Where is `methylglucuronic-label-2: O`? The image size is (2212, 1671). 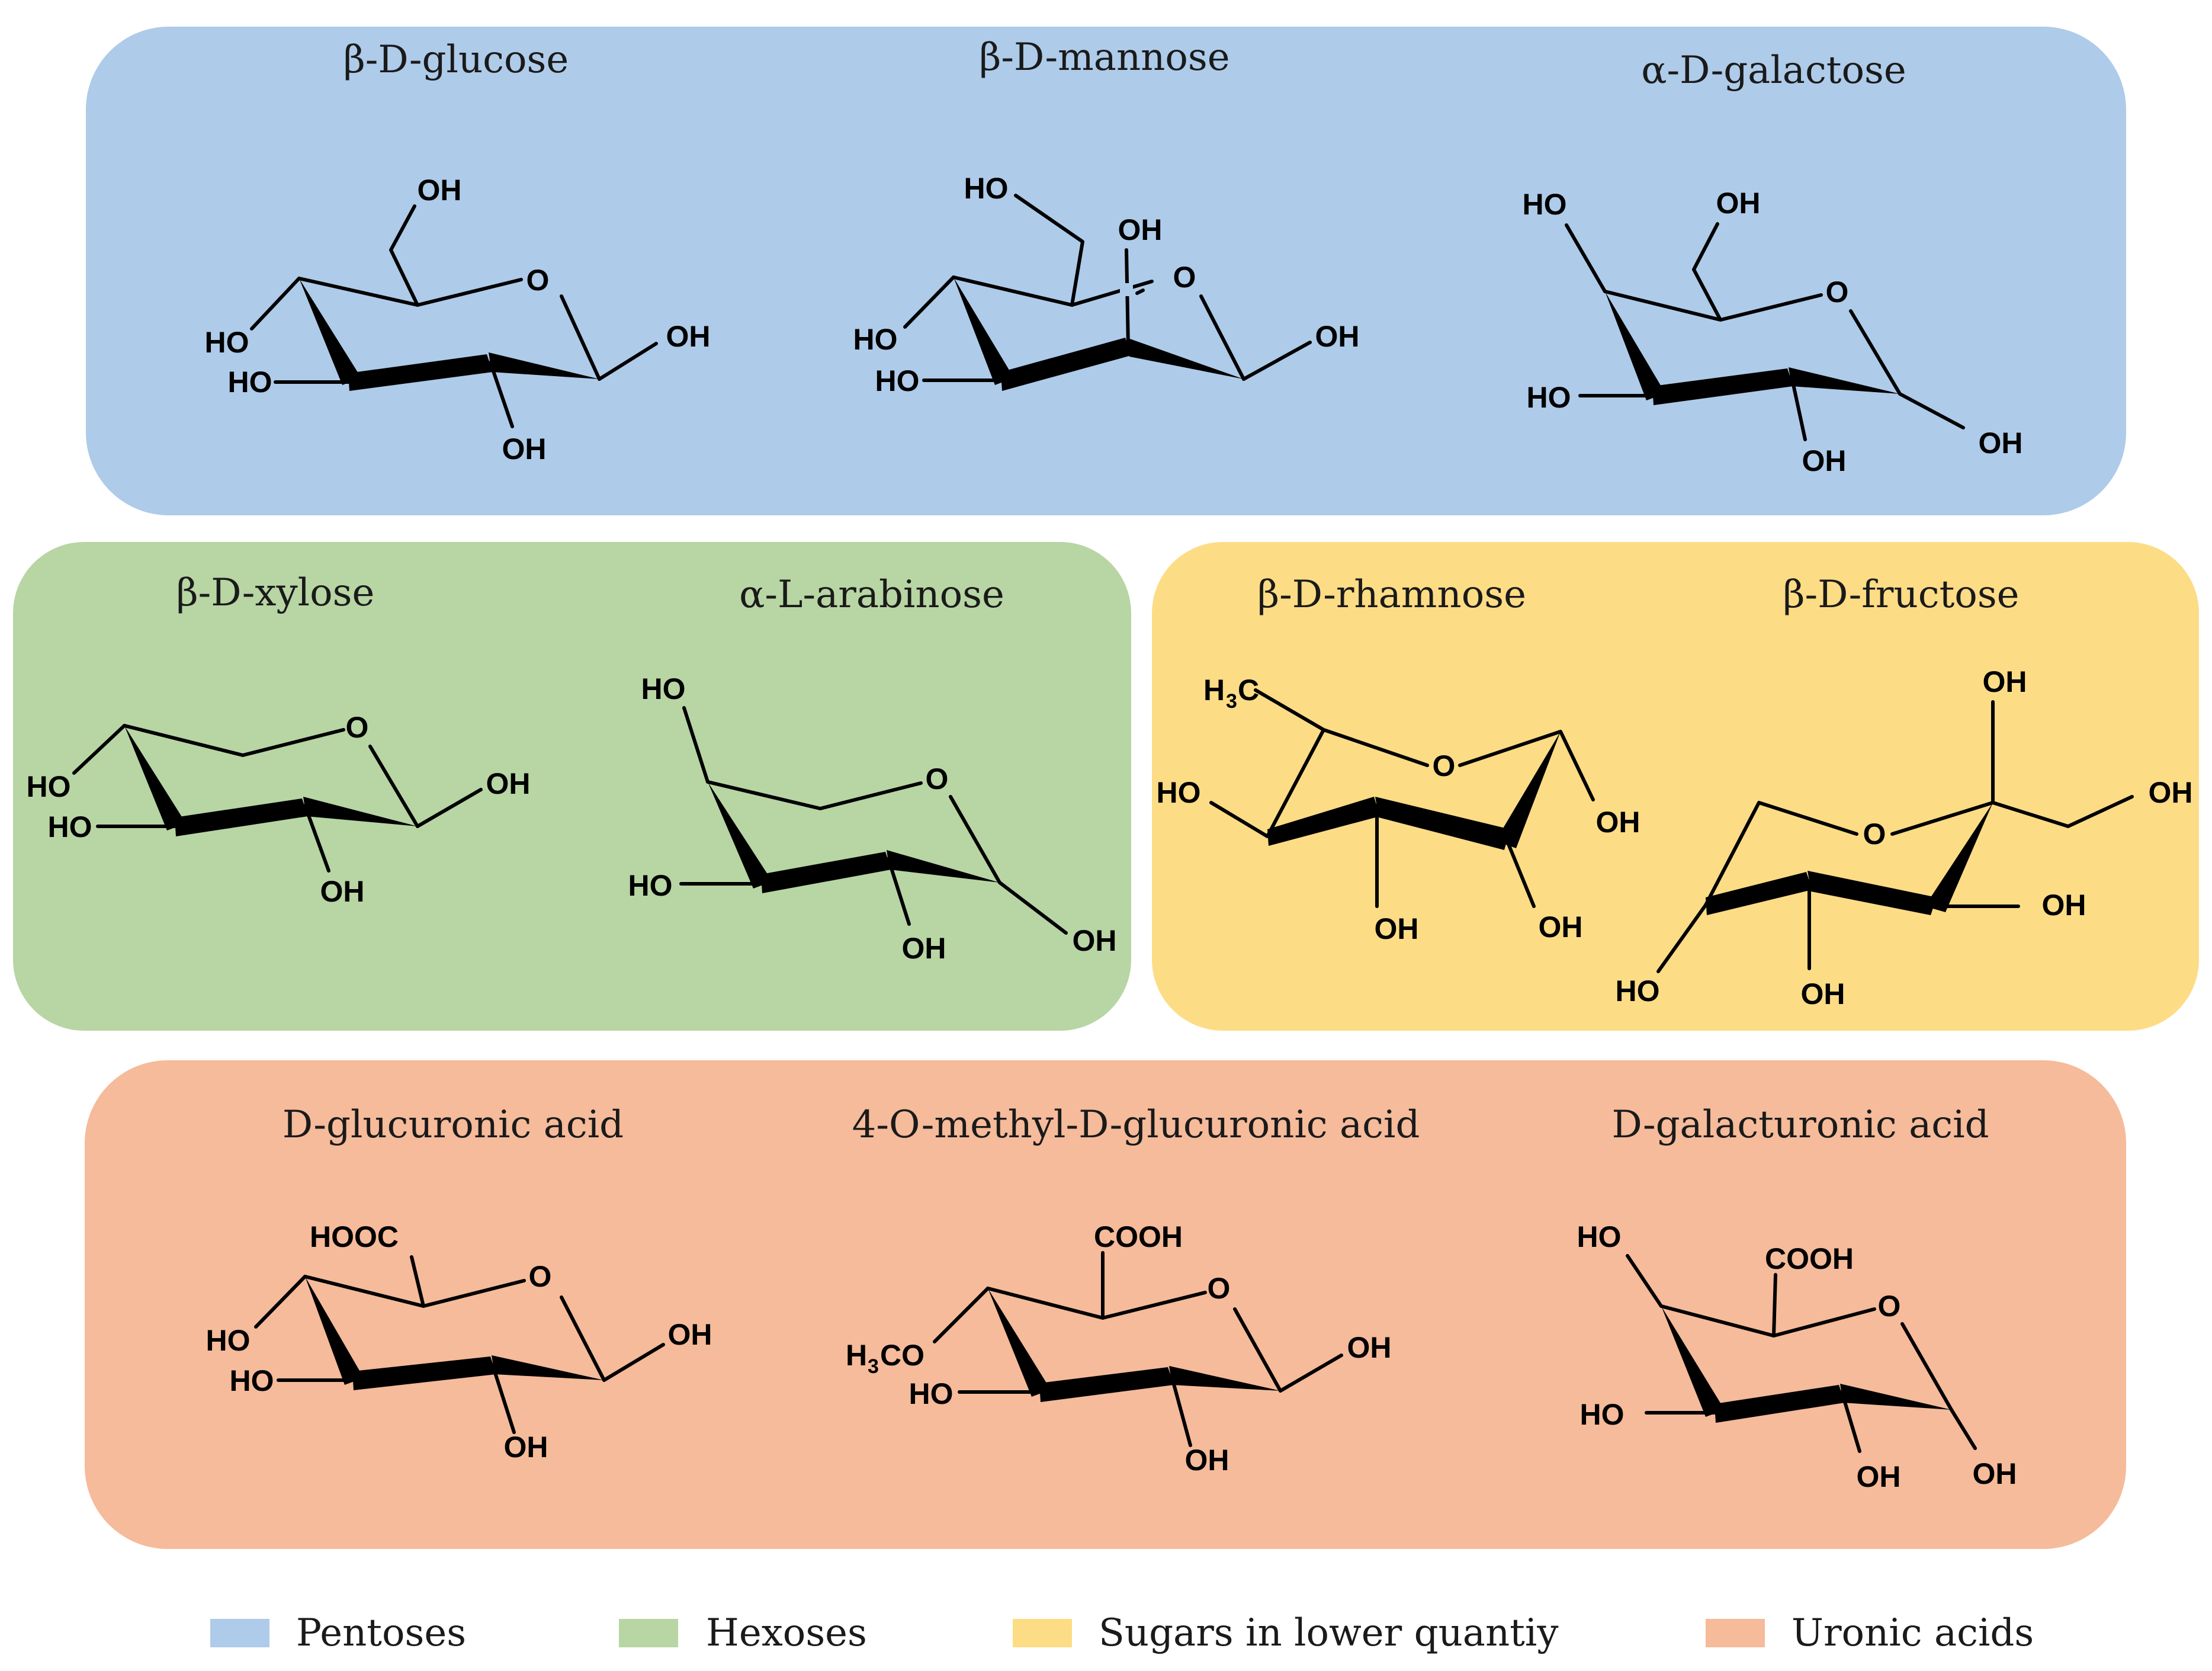
methylglucuronic-label-2: O is located at coordinates (1219, 1289).